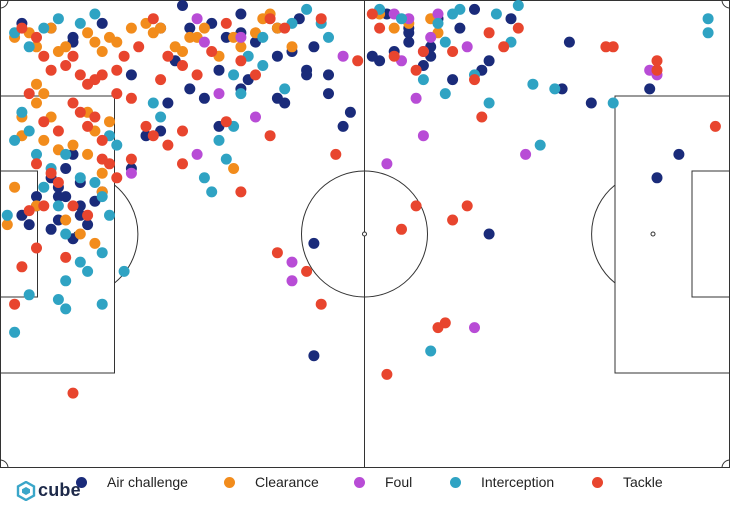  I want to click on corner-arc-bottom-left, so click(4, 463).